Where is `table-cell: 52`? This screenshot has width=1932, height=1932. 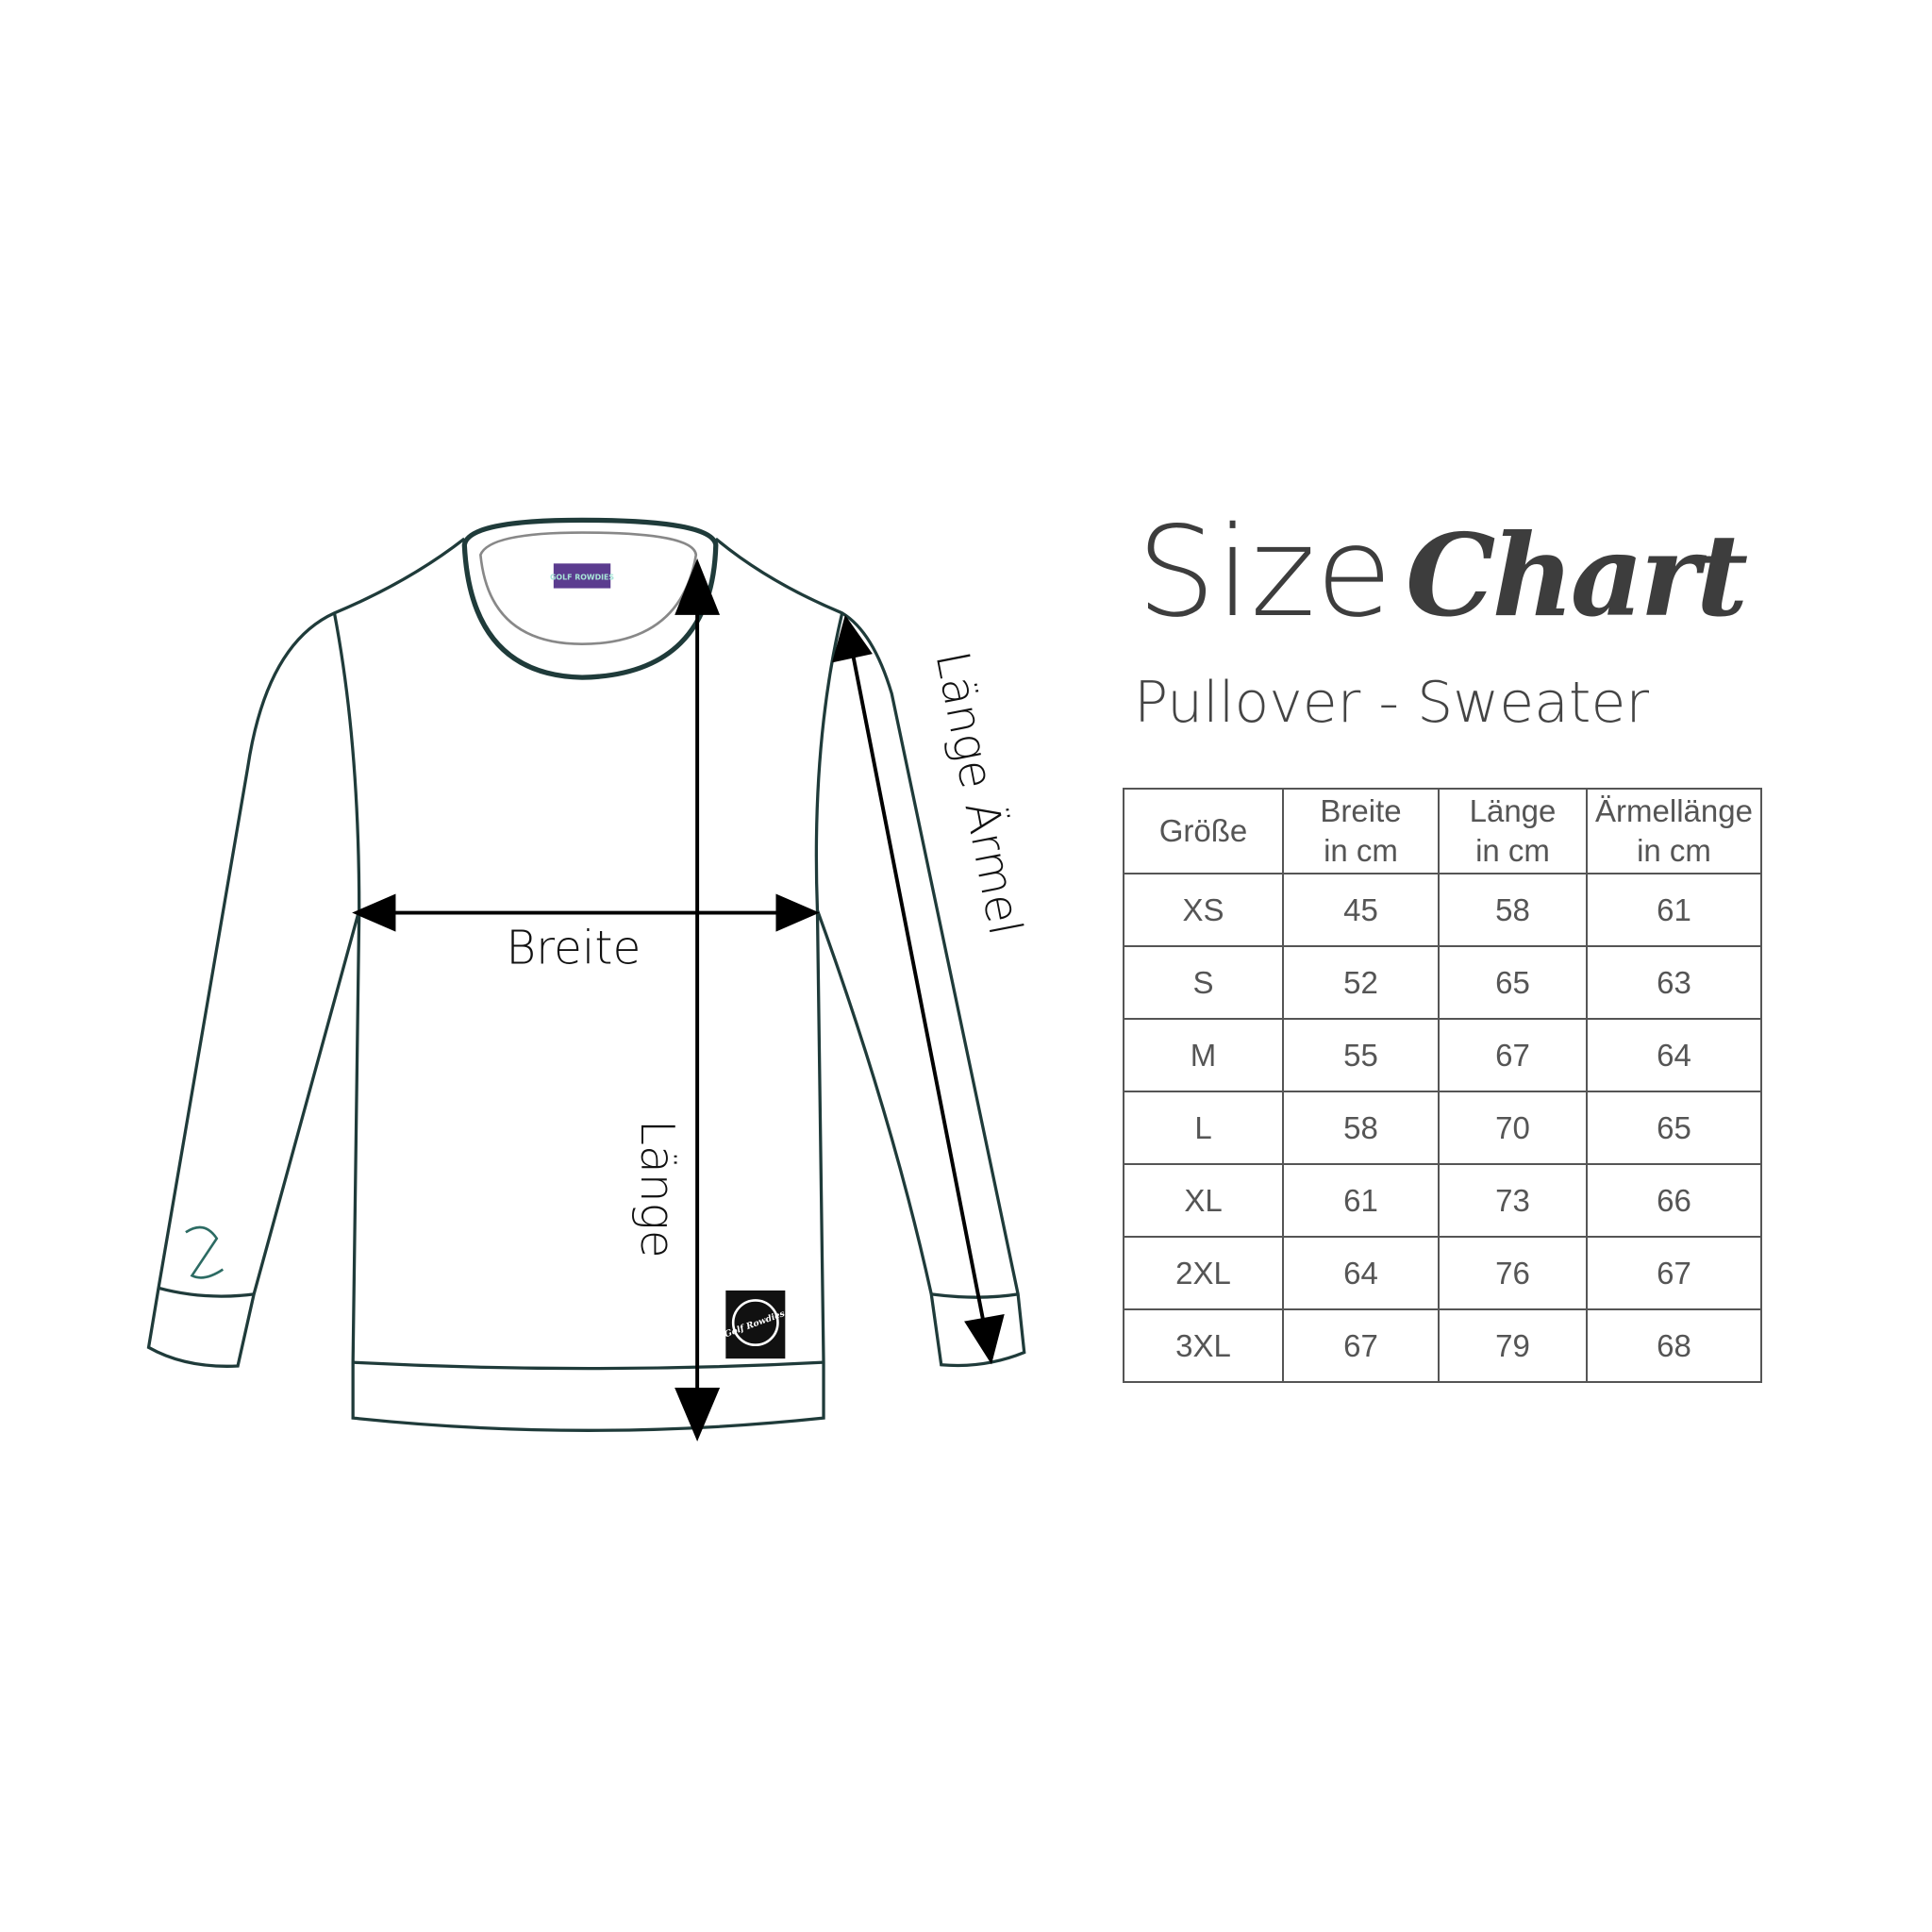
table-cell: 52 is located at coordinates (1361, 983).